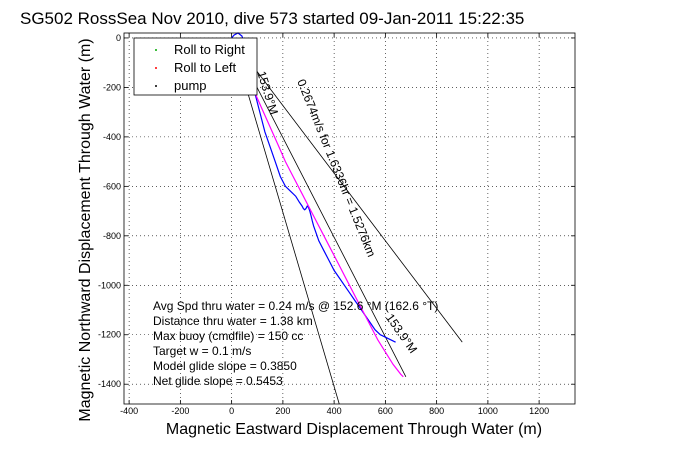 This screenshot has height=454, width=681. What do you see at coordinates (202, 351) in the screenshot?
I see `stat-line-3: Target w = 0.1 m/s` at bounding box center [202, 351].